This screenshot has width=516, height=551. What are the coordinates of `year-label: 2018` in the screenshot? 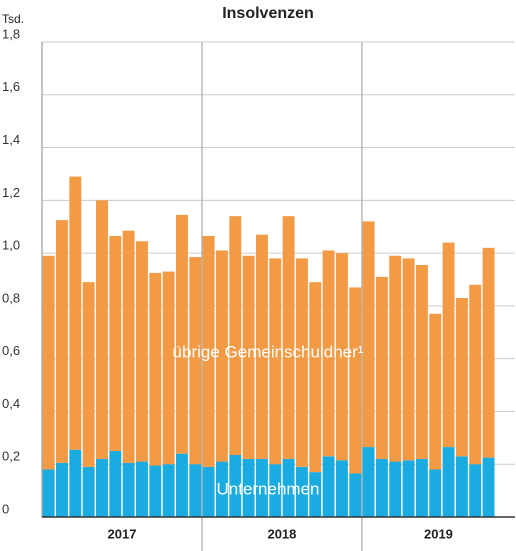 It's located at (281, 533).